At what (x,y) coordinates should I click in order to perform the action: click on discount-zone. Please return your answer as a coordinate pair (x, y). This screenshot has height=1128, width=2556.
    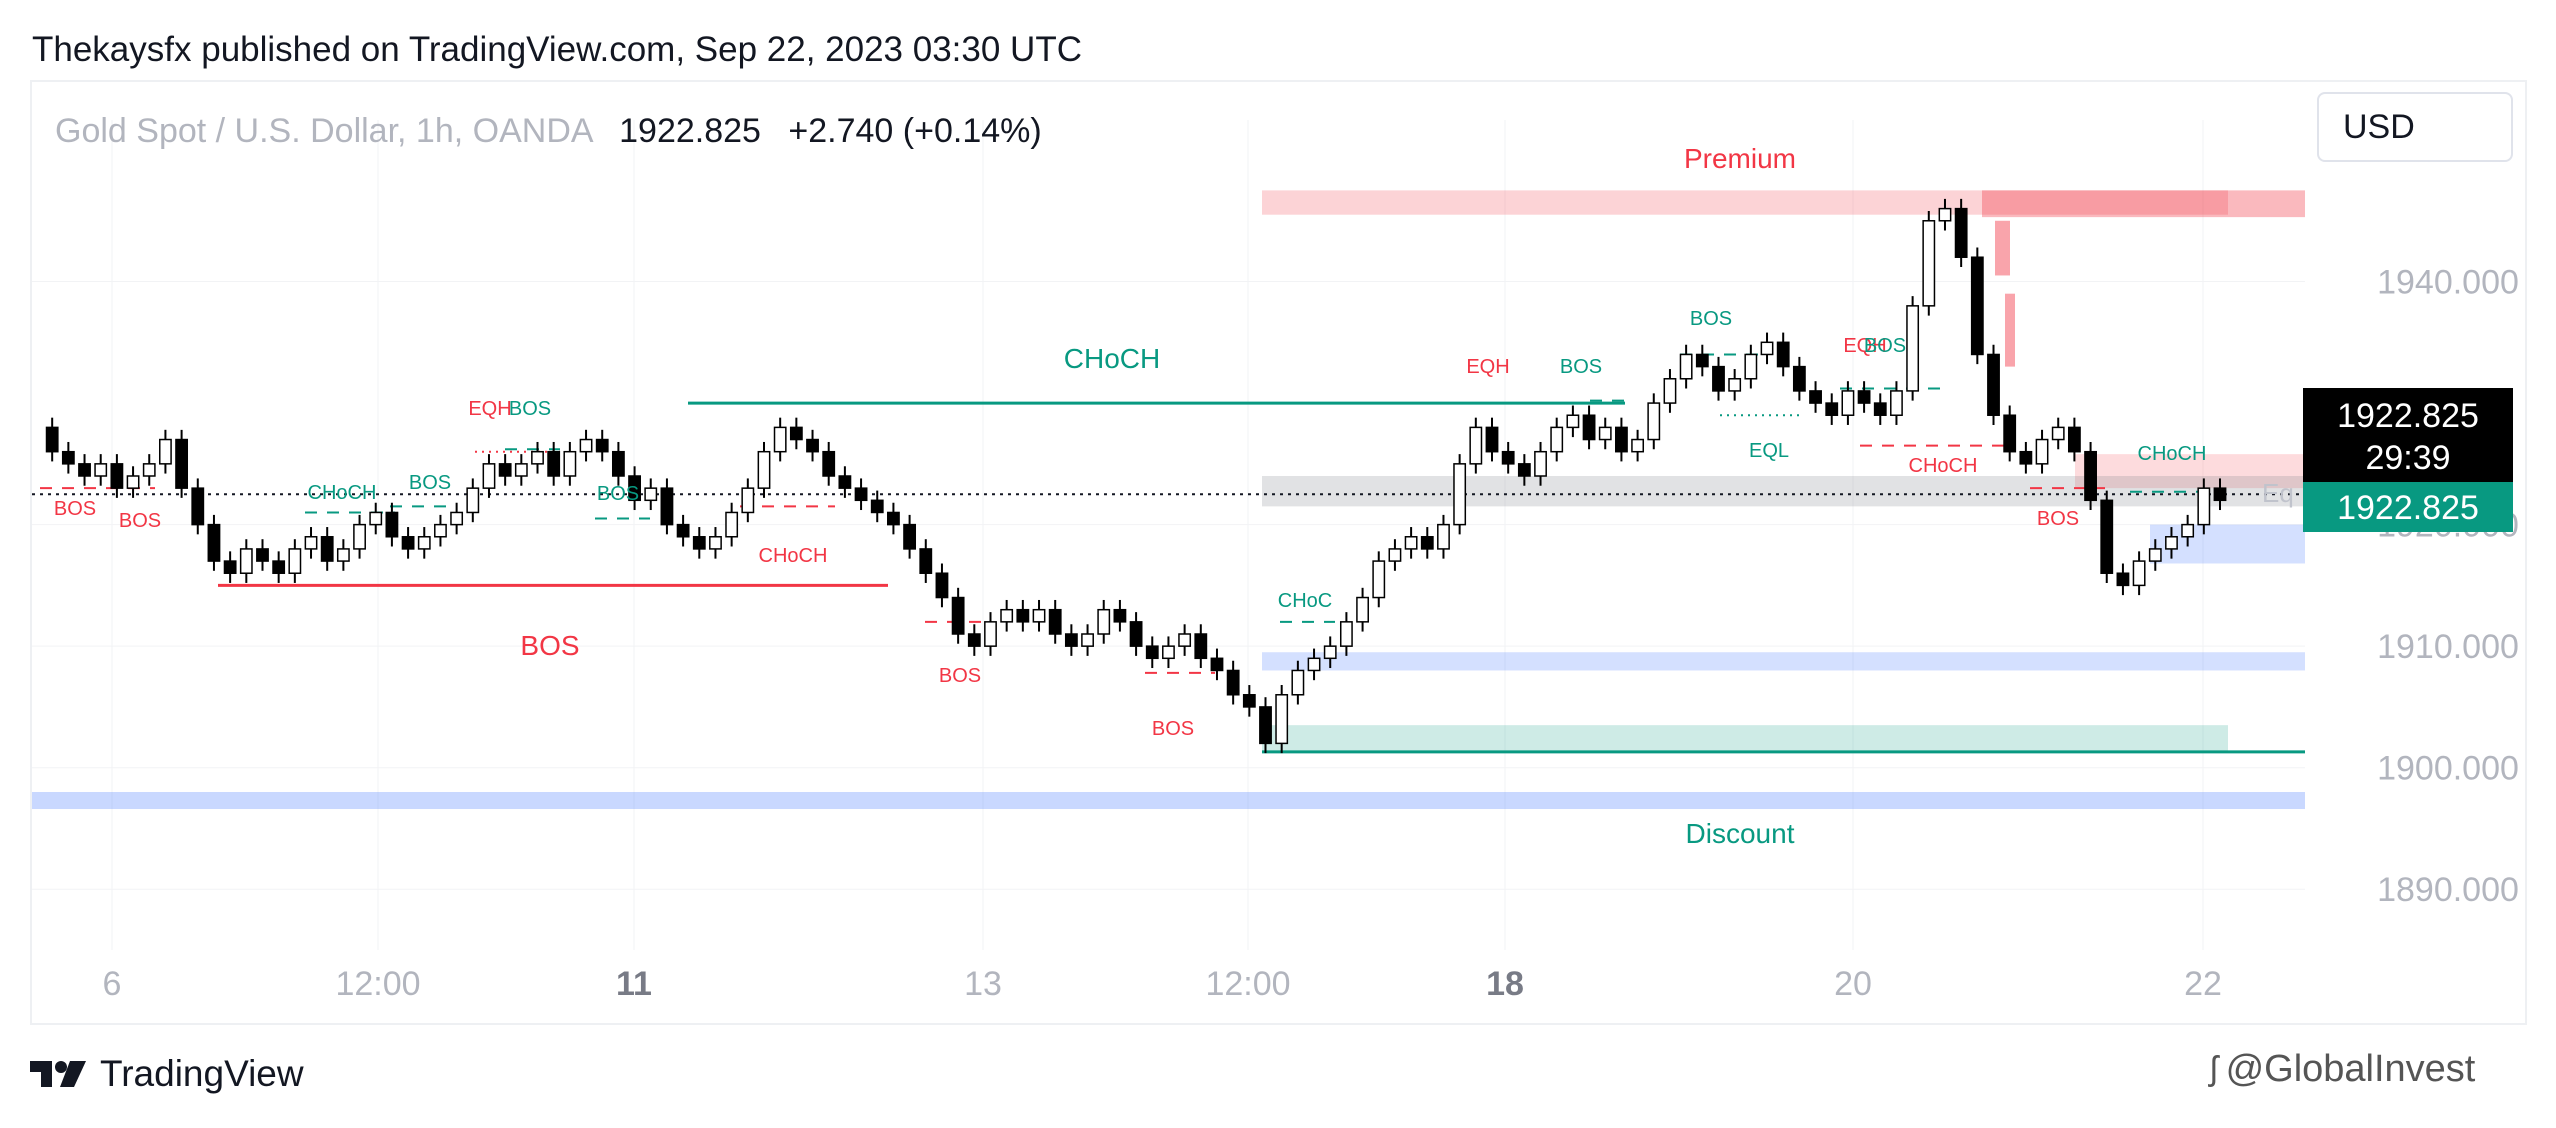
    Looking at the image, I should click on (1745, 738).